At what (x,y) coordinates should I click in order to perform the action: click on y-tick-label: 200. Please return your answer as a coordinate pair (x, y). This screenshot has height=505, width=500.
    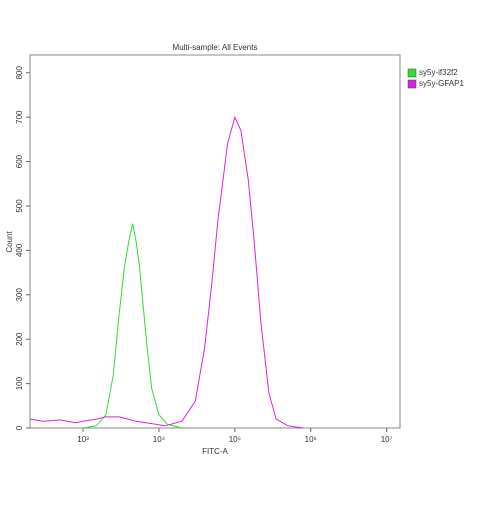
    Looking at the image, I should click on (19, 339).